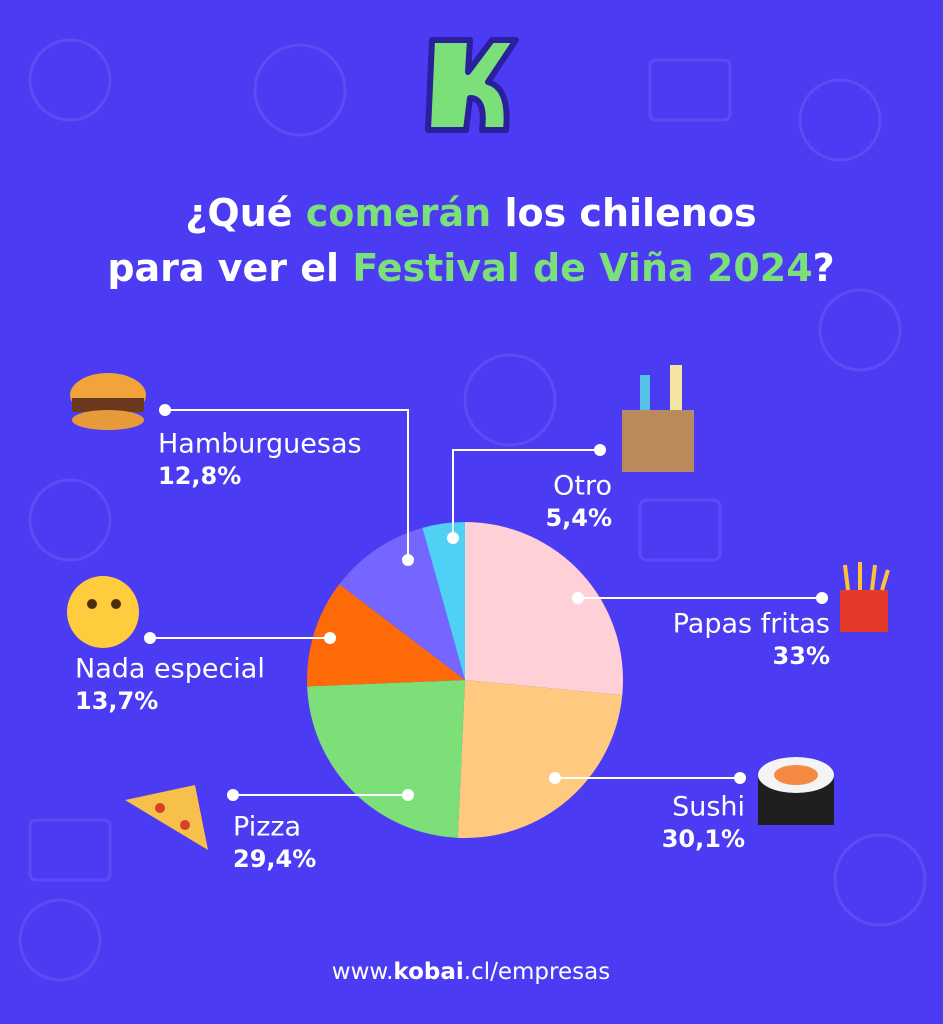 This screenshot has width=943, height=1024. What do you see at coordinates (116, 701) in the screenshot?
I see `value-label: 13,7%` at bounding box center [116, 701].